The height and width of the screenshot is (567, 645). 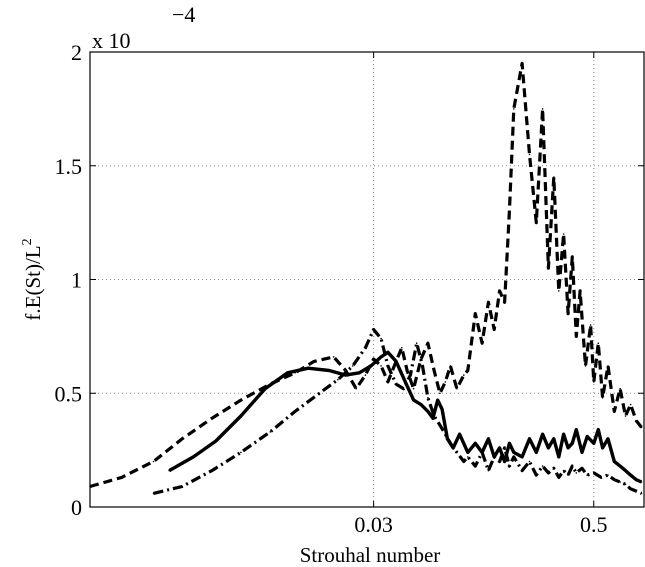 I want to click on x-tick-label: 0.03, so click(x=373, y=524).